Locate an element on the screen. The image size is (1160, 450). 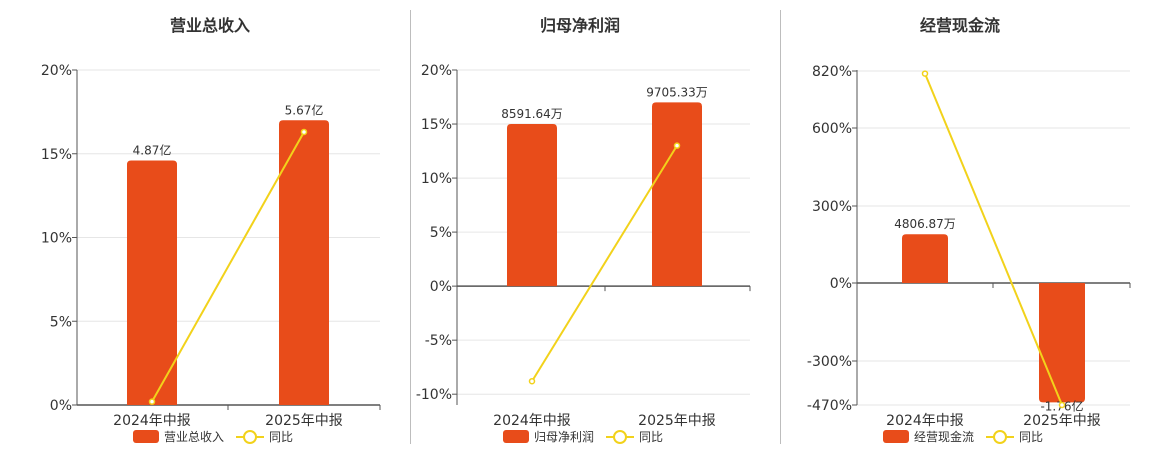
y-tick-label: 820% is located at coordinates (832, 72).